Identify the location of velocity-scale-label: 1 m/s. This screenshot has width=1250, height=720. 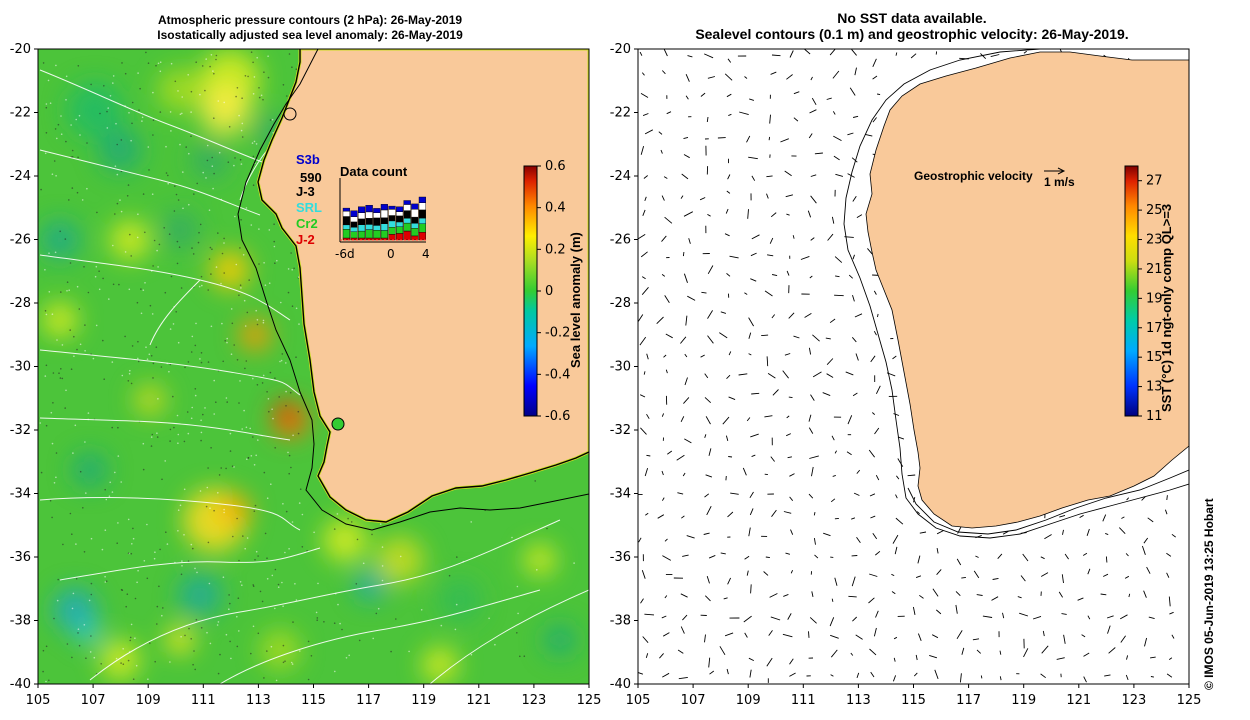
(1059, 182).